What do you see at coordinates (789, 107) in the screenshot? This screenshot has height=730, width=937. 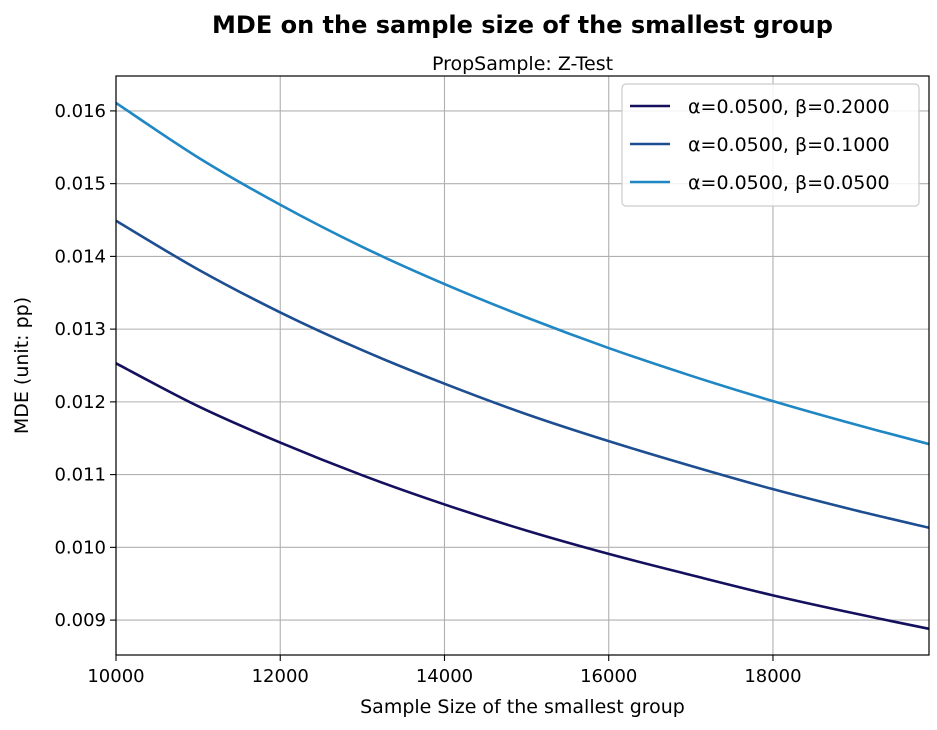 I see `legend-label-1: α=0.0500, β=0.2000` at bounding box center [789, 107].